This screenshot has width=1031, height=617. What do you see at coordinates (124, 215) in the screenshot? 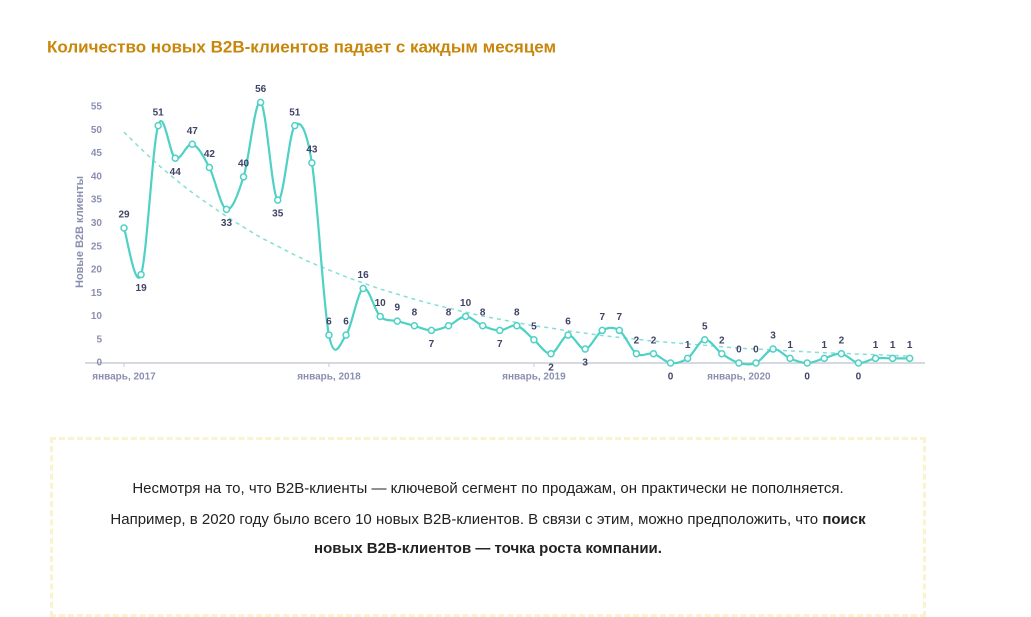
I see `data-label: 29` at bounding box center [124, 215].